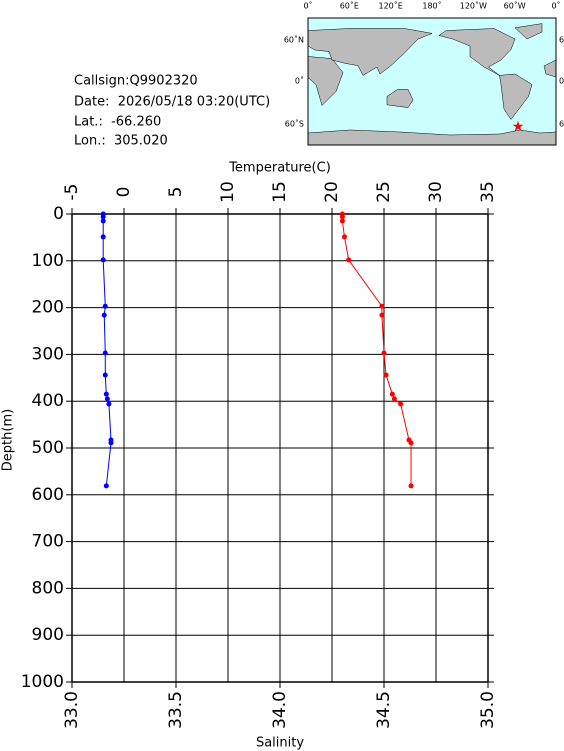 The height and width of the screenshot is (751, 564). Describe the element at coordinates (42, 682) in the screenshot. I see `y-tick-label: 1000` at that location.